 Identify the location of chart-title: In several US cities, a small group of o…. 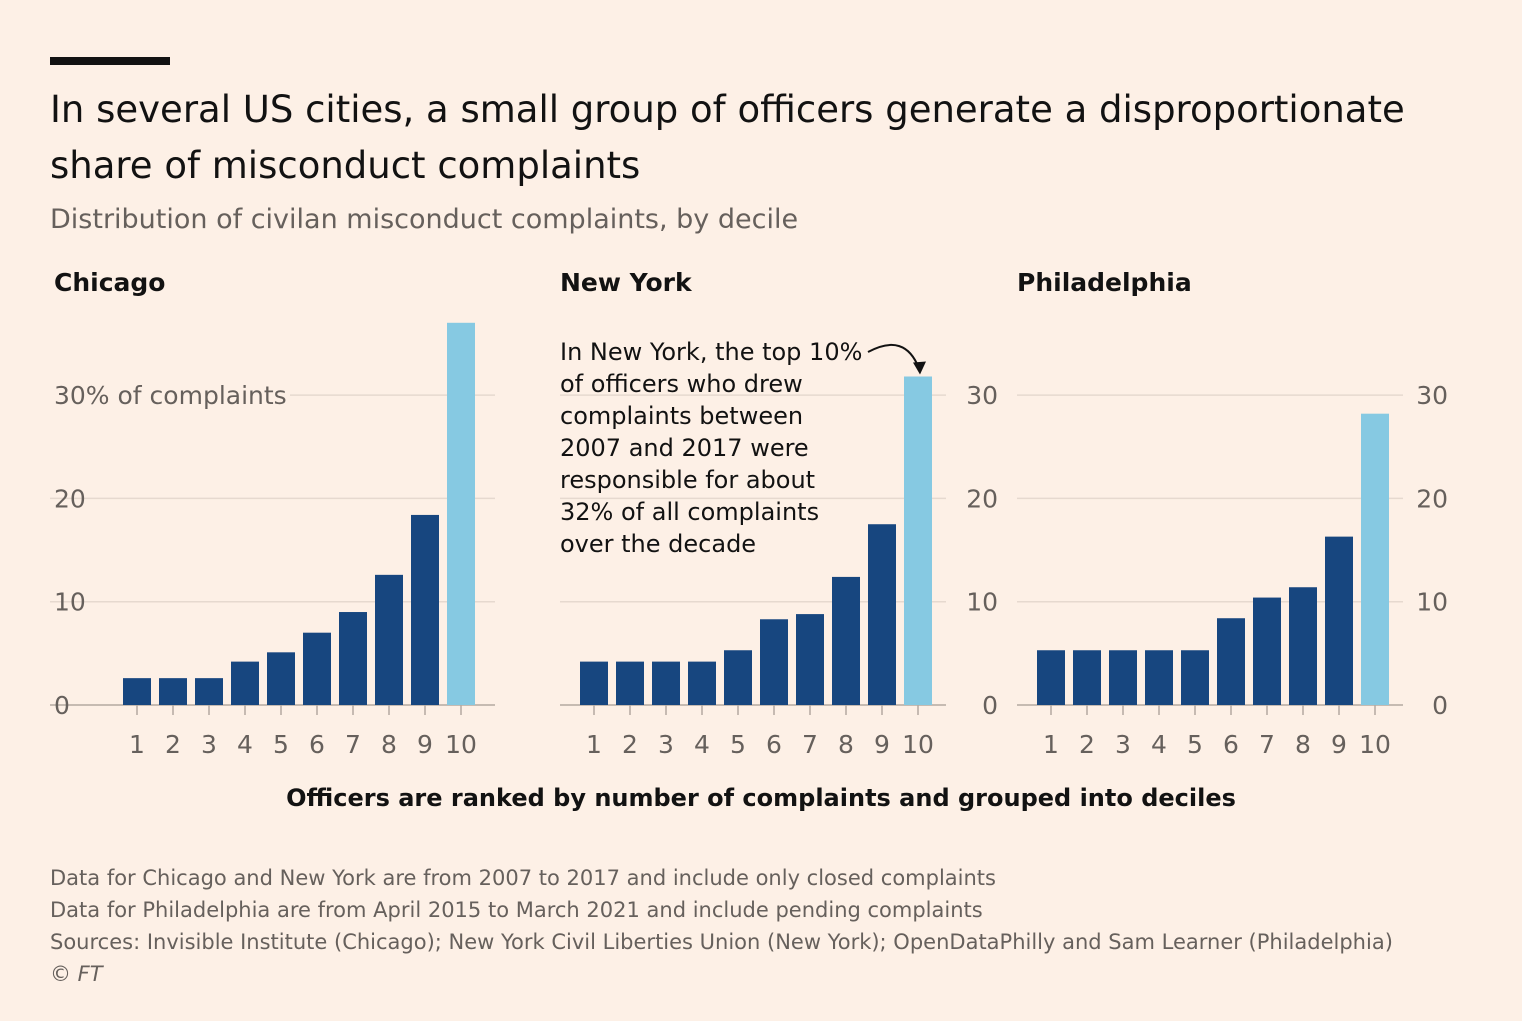
(727, 137).